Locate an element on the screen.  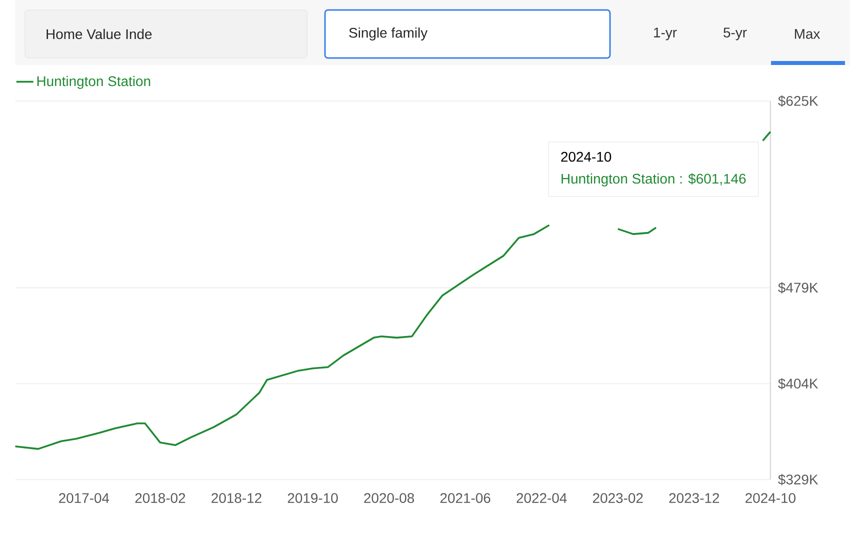
y-tick-label: $329K is located at coordinates (798, 480).